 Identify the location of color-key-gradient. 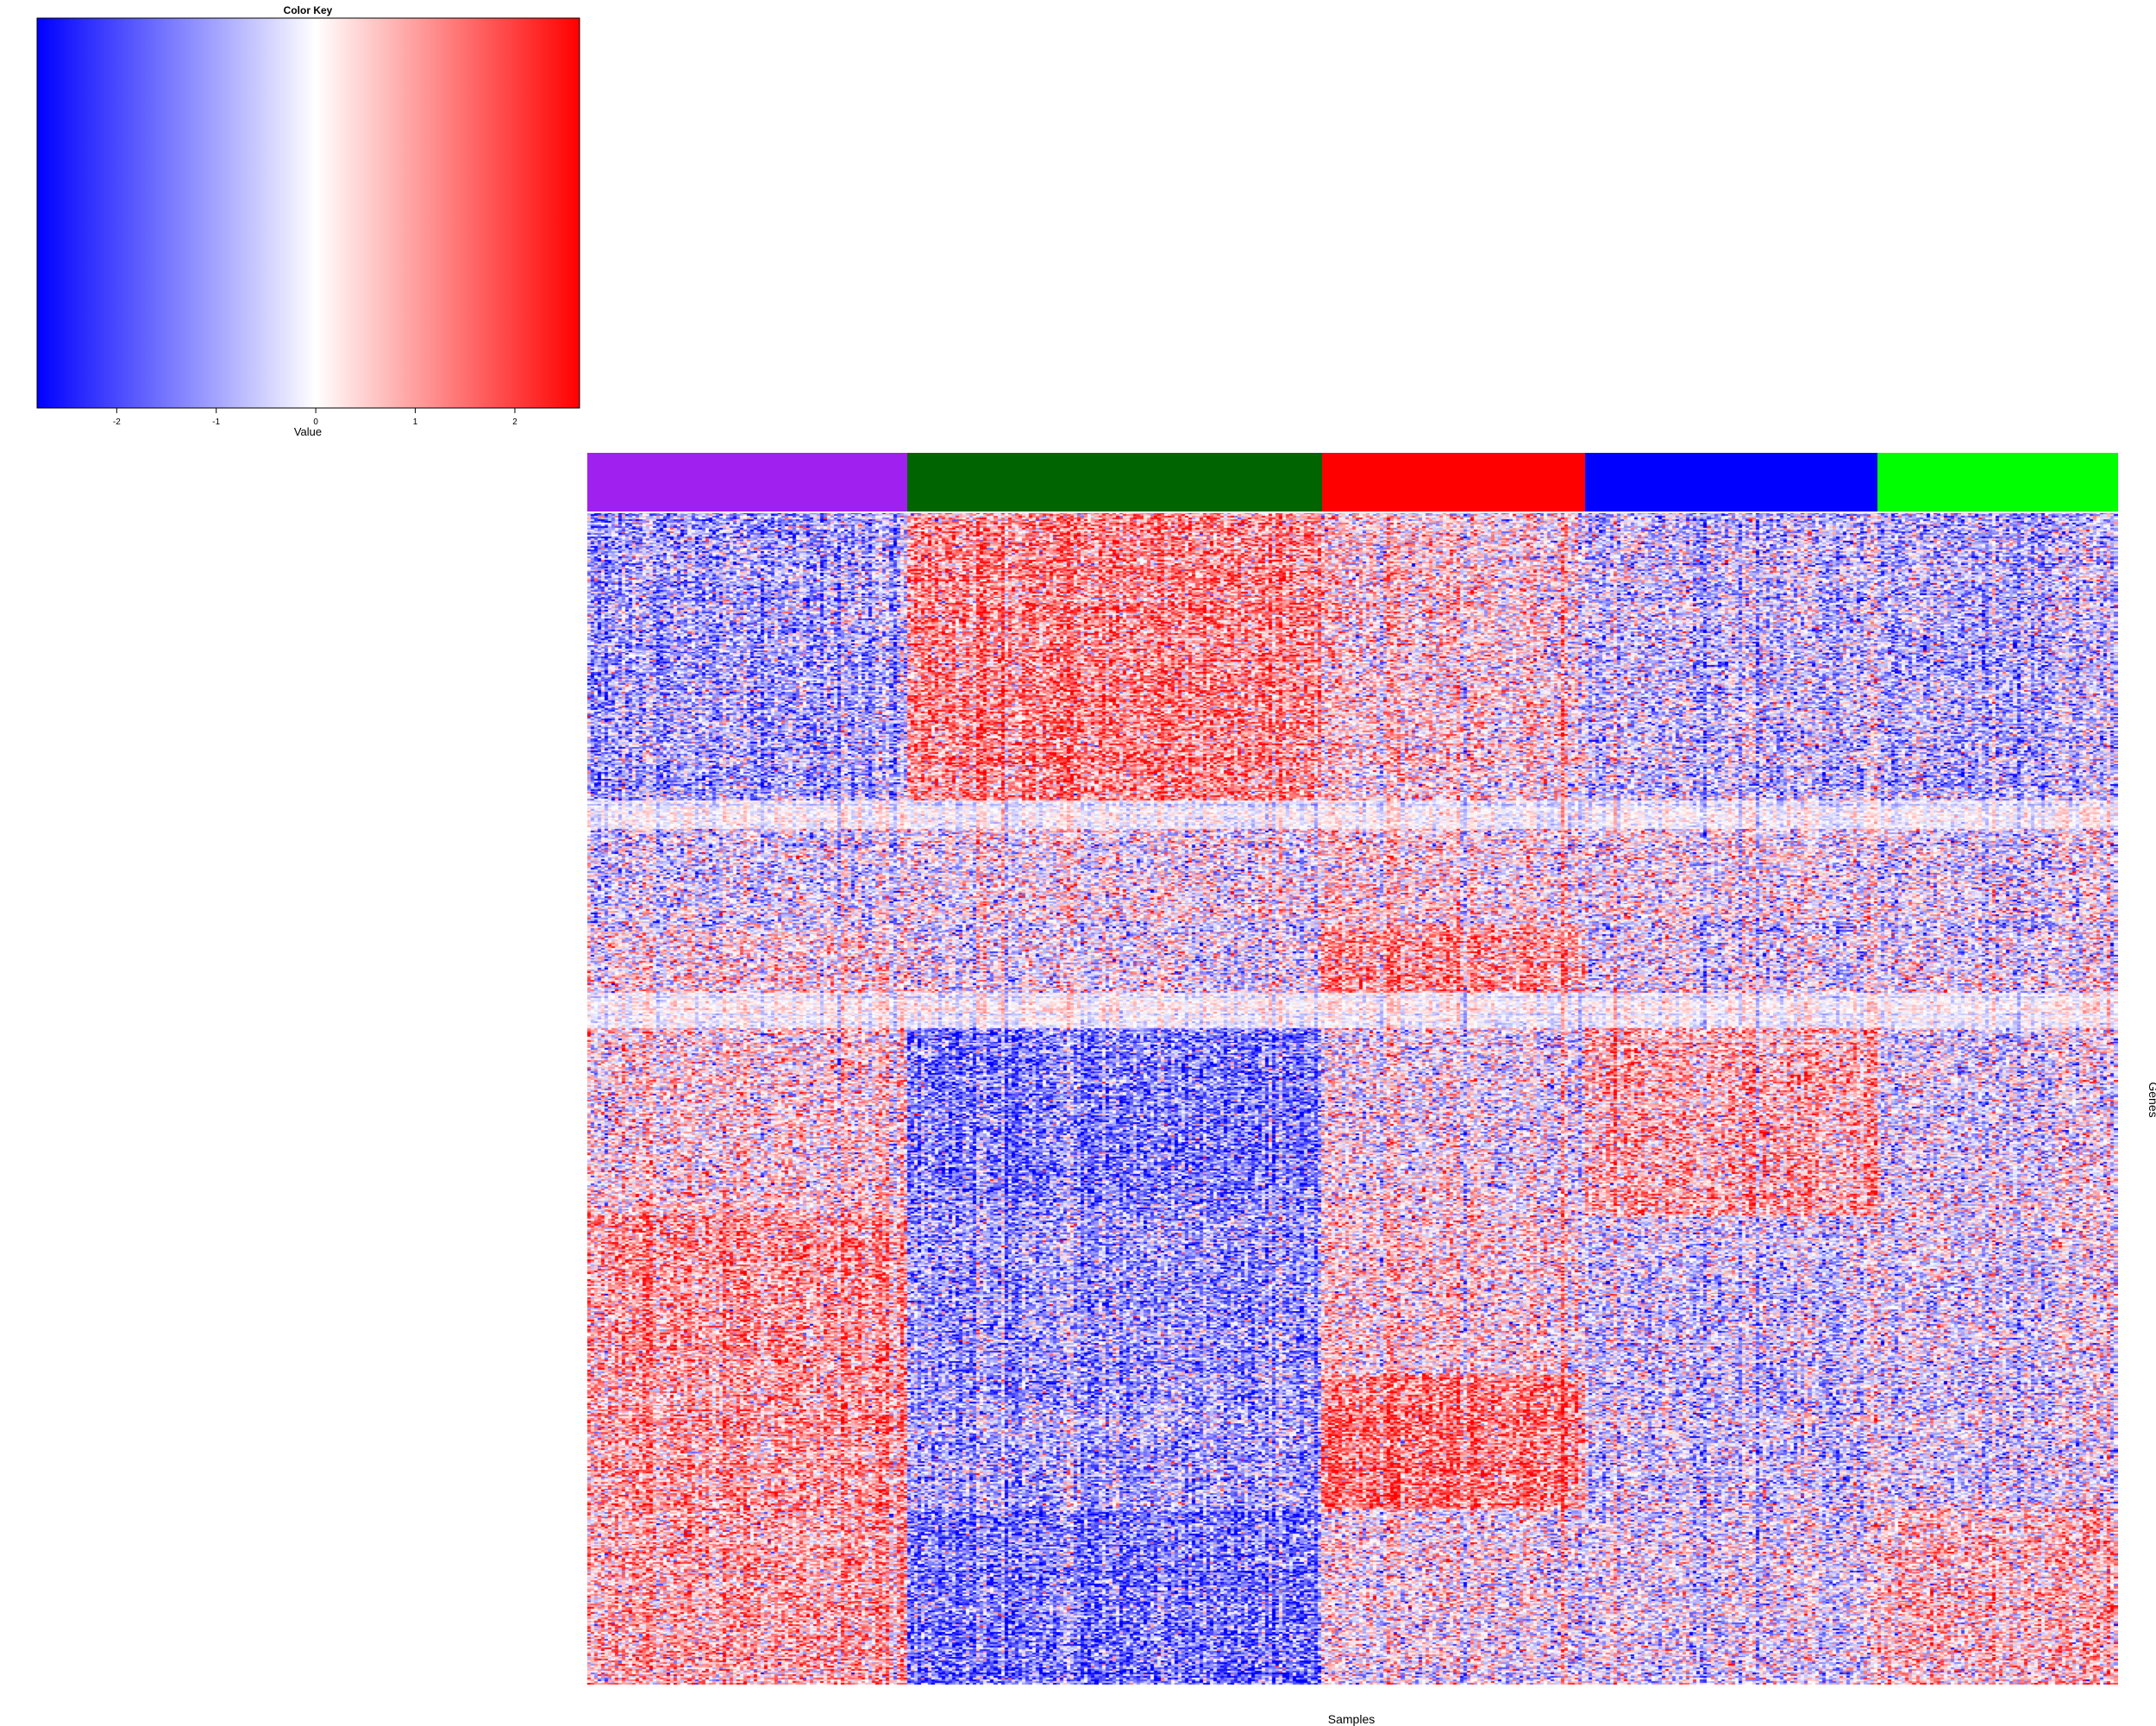
(308, 213).